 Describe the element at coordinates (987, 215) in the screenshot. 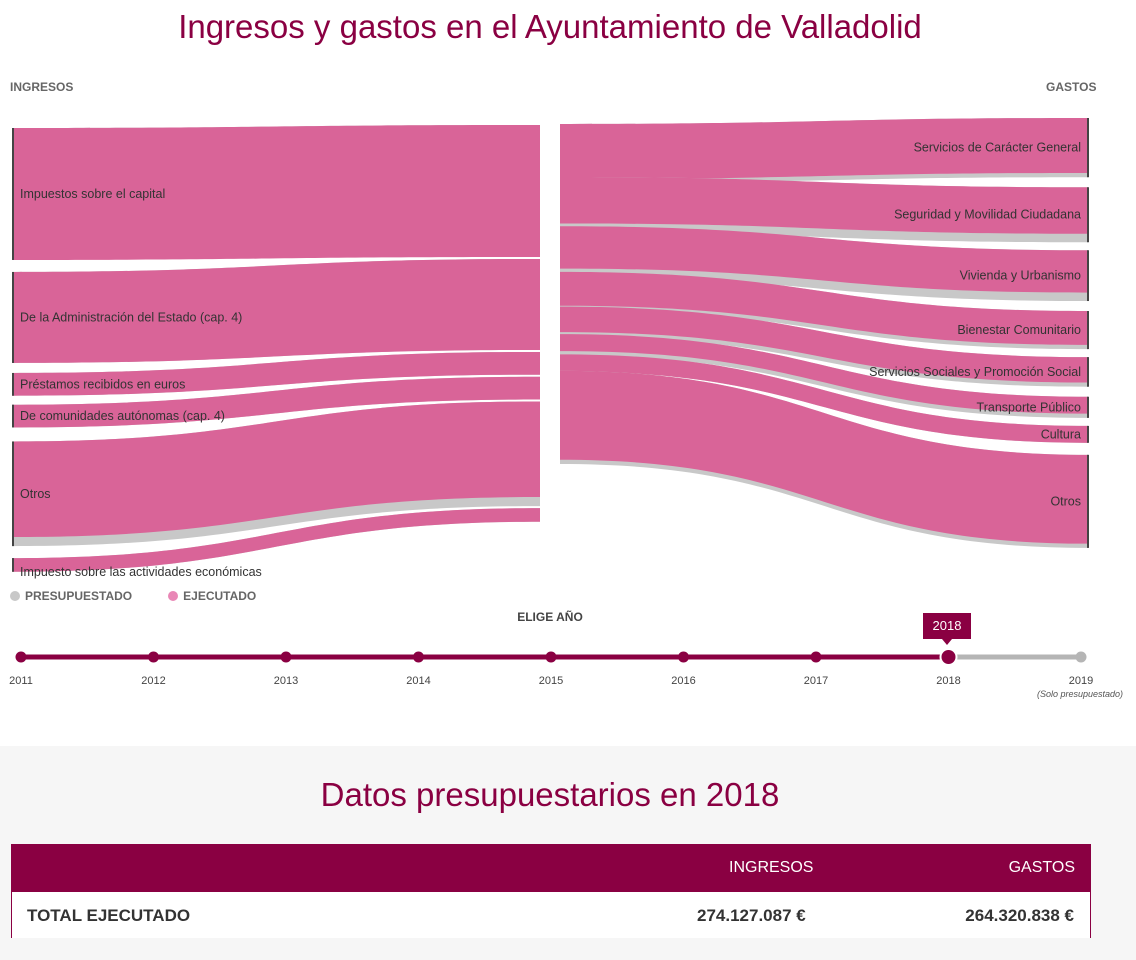

I see `gasto-1-seguridad-y-movilidad-ciudadana-label: Seguridad y Movilidad Ciudadana` at that location.